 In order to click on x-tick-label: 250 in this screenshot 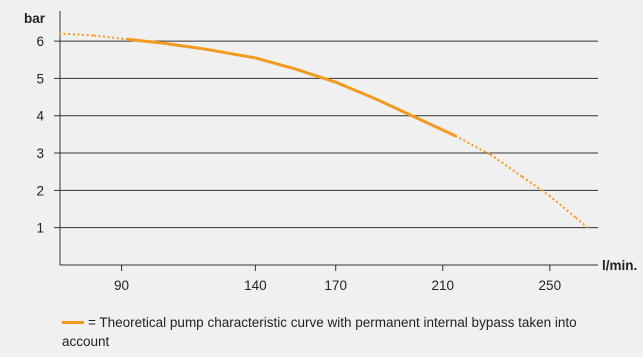, I will do `click(550, 285)`.